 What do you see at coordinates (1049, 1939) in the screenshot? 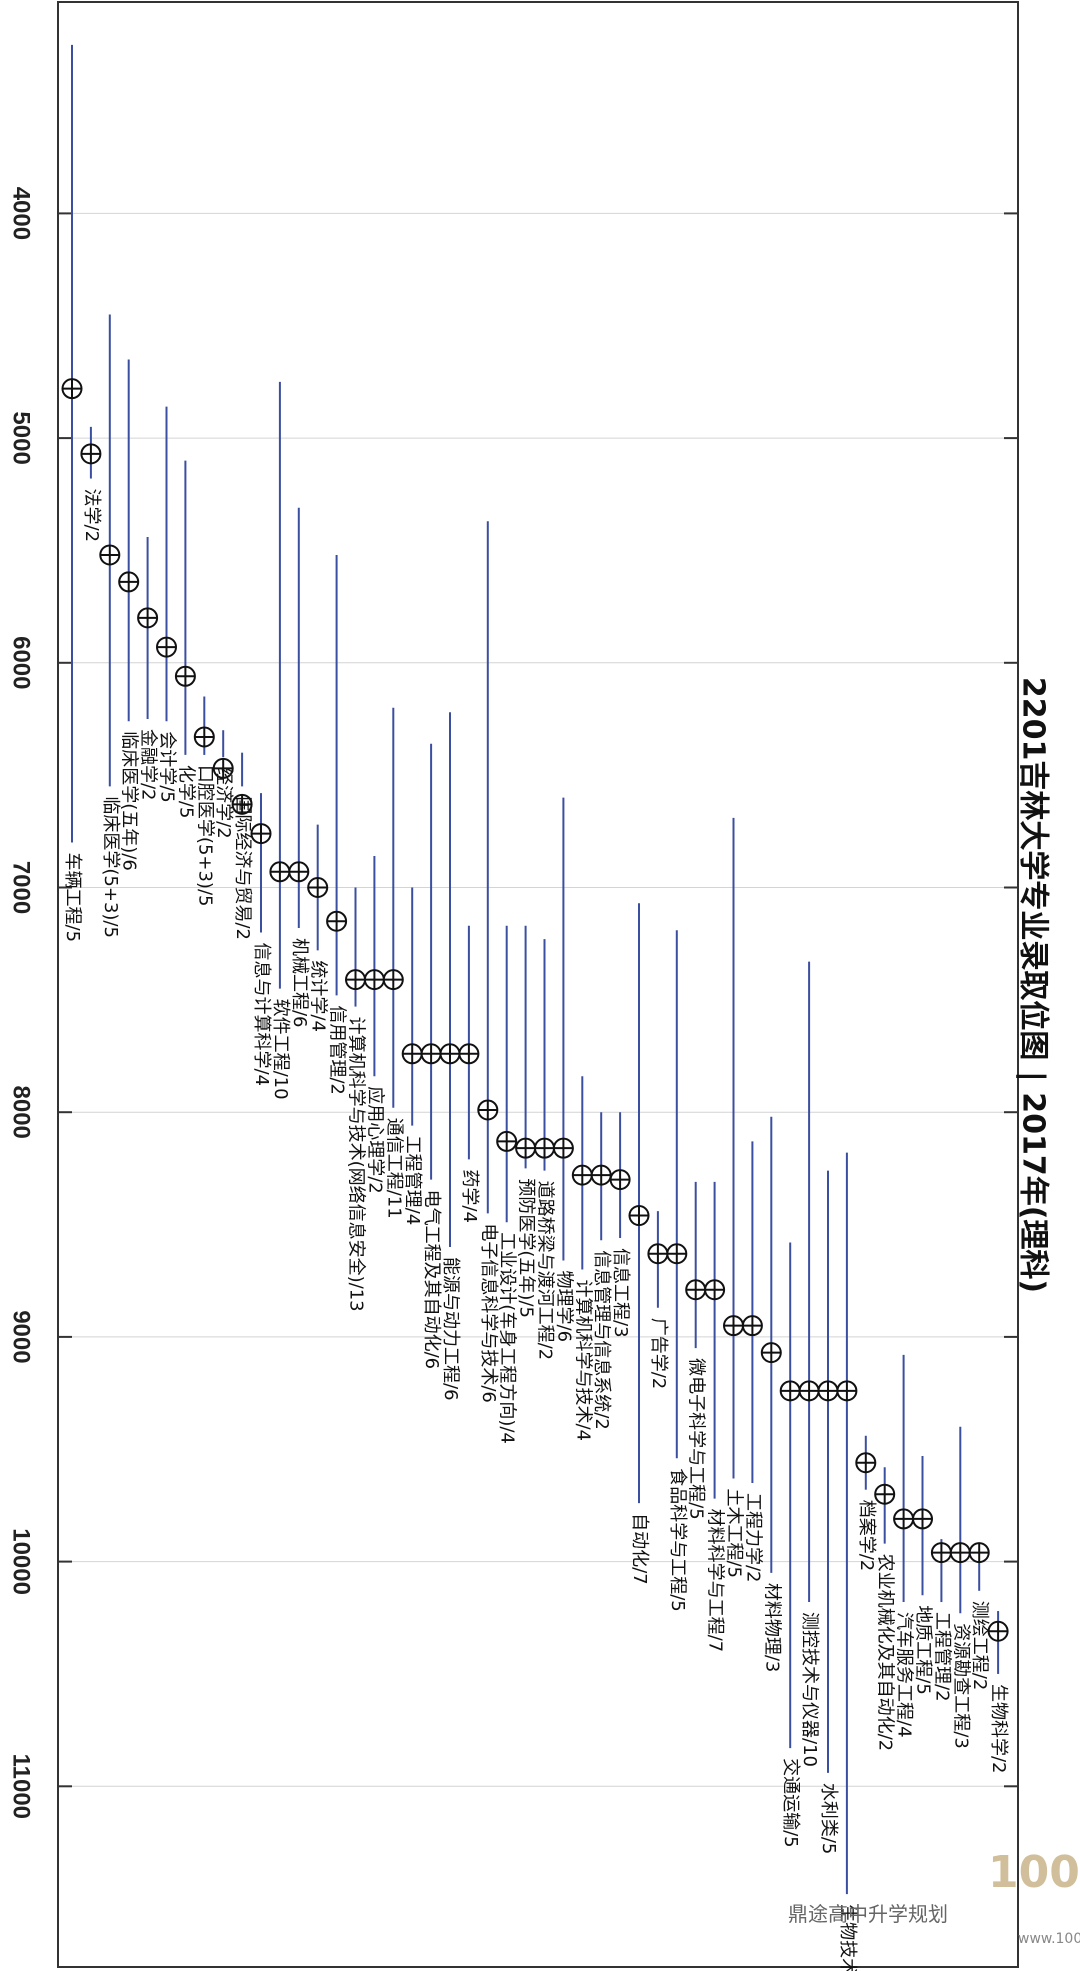
I see `watermark-url: www.100xue.net` at bounding box center [1049, 1939].